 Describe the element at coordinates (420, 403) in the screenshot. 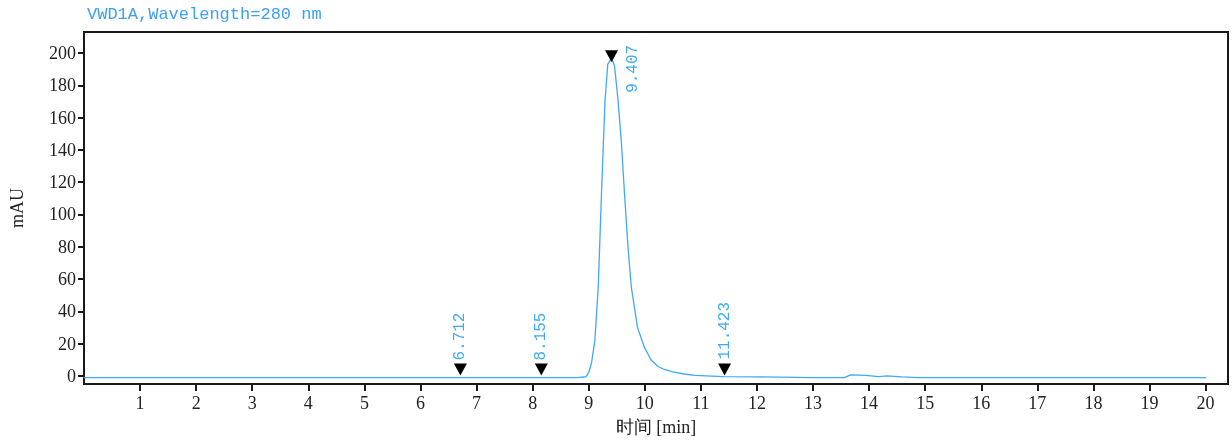

I see `x-tick-label: 6` at that location.